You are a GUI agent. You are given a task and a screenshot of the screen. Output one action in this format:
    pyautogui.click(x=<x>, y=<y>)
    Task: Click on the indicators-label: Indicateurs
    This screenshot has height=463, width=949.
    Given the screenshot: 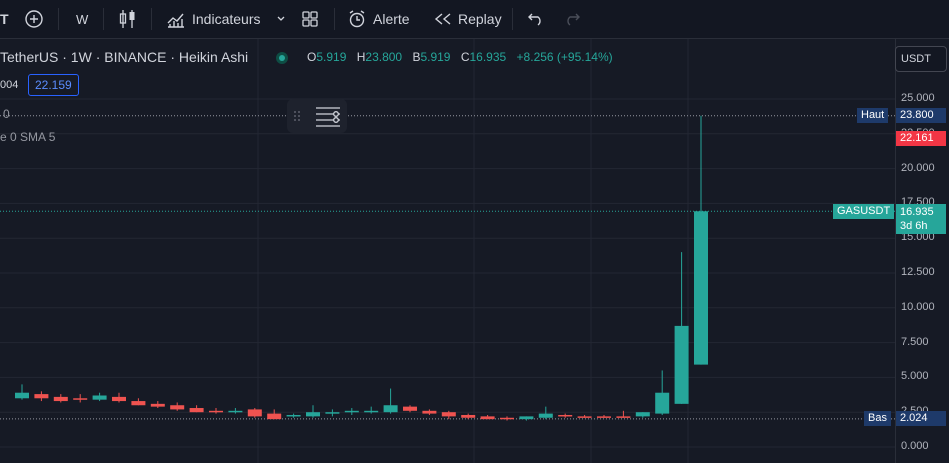 What is the action you would take?
    pyautogui.click(x=226, y=19)
    